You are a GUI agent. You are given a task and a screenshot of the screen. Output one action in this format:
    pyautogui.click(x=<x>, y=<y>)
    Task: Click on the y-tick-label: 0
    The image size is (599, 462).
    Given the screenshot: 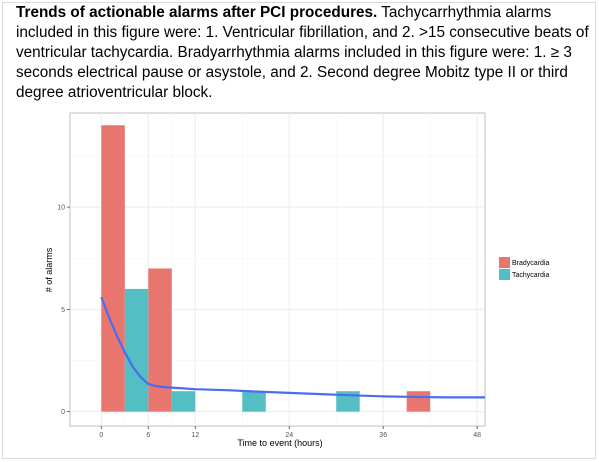 What is the action you would take?
    pyautogui.click(x=63, y=412)
    